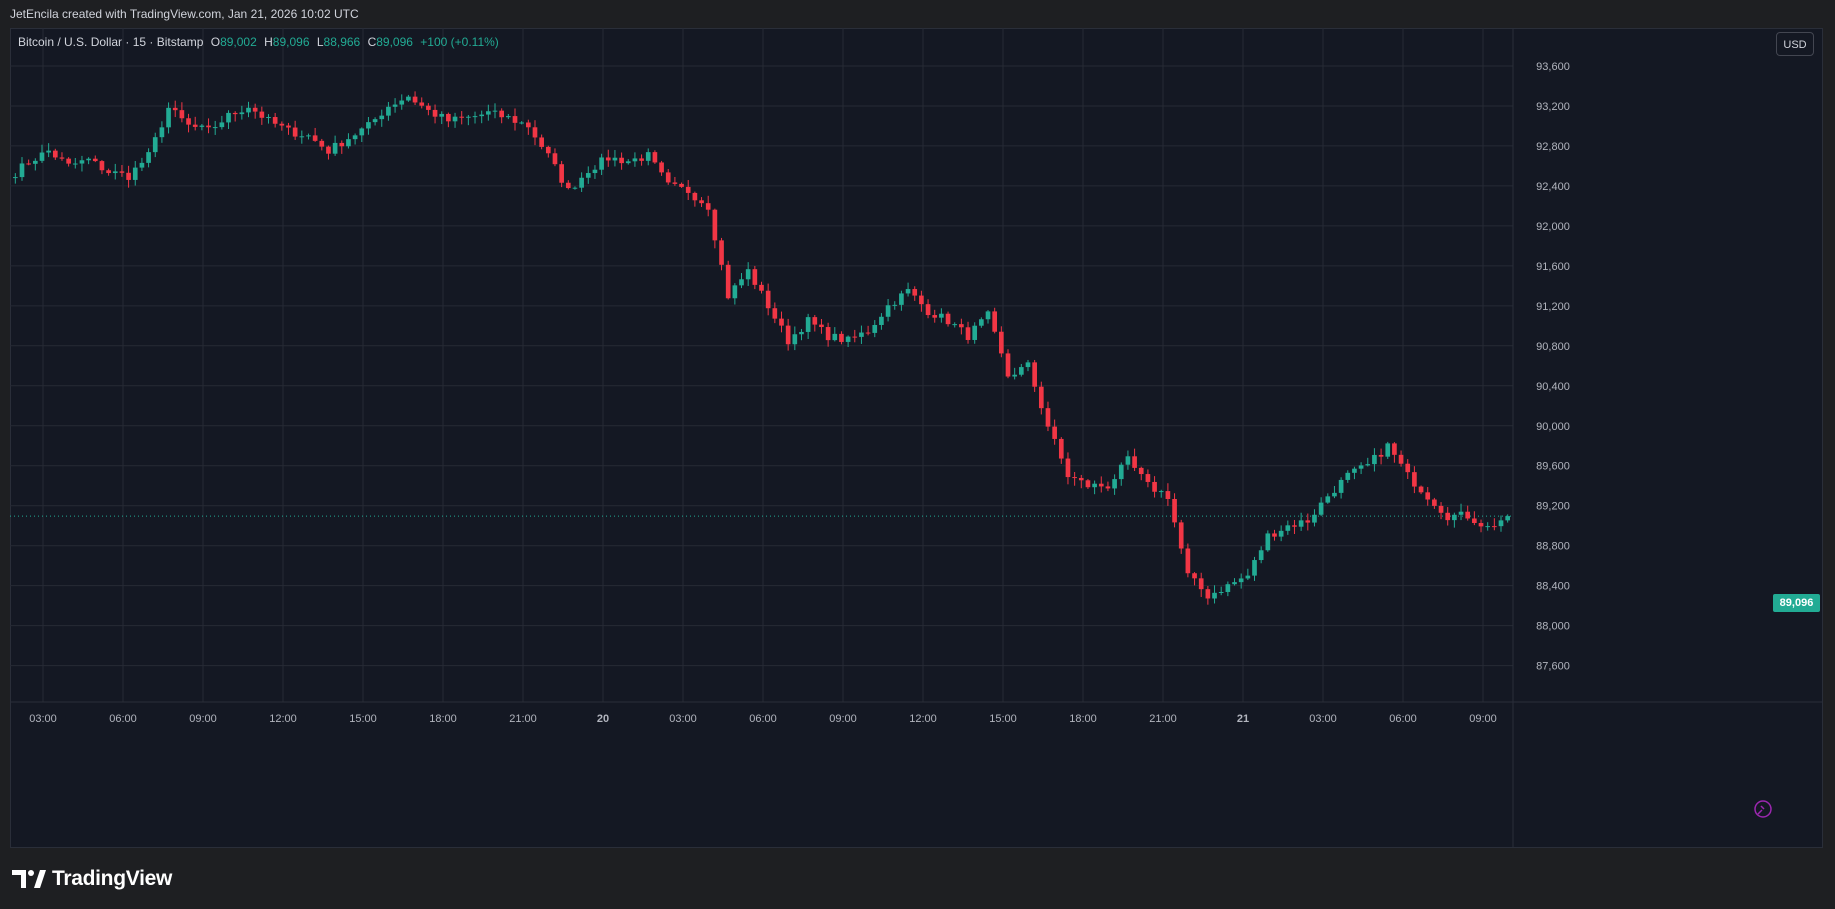 The image size is (1835, 909). What do you see at coordinates (1553, 547) in the screenshot?
I see `price-tick-label: 88,800` at bounding box center [1553, 547].